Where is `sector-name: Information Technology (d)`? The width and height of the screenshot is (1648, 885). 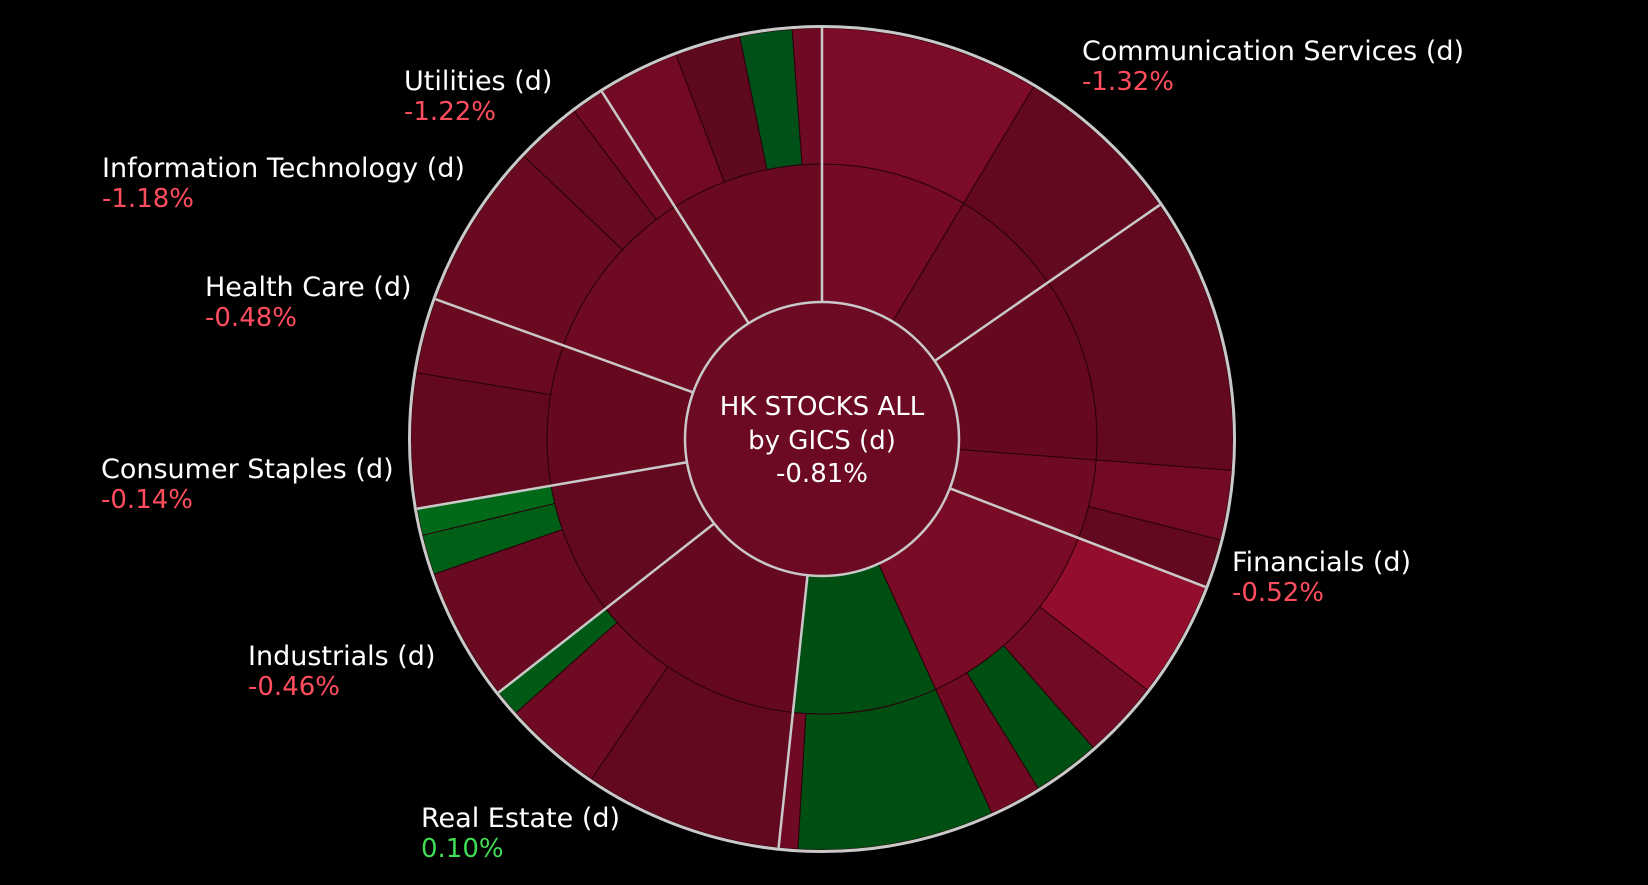 sector-name: Information Technology (d) is located at coordinates (283, 168).